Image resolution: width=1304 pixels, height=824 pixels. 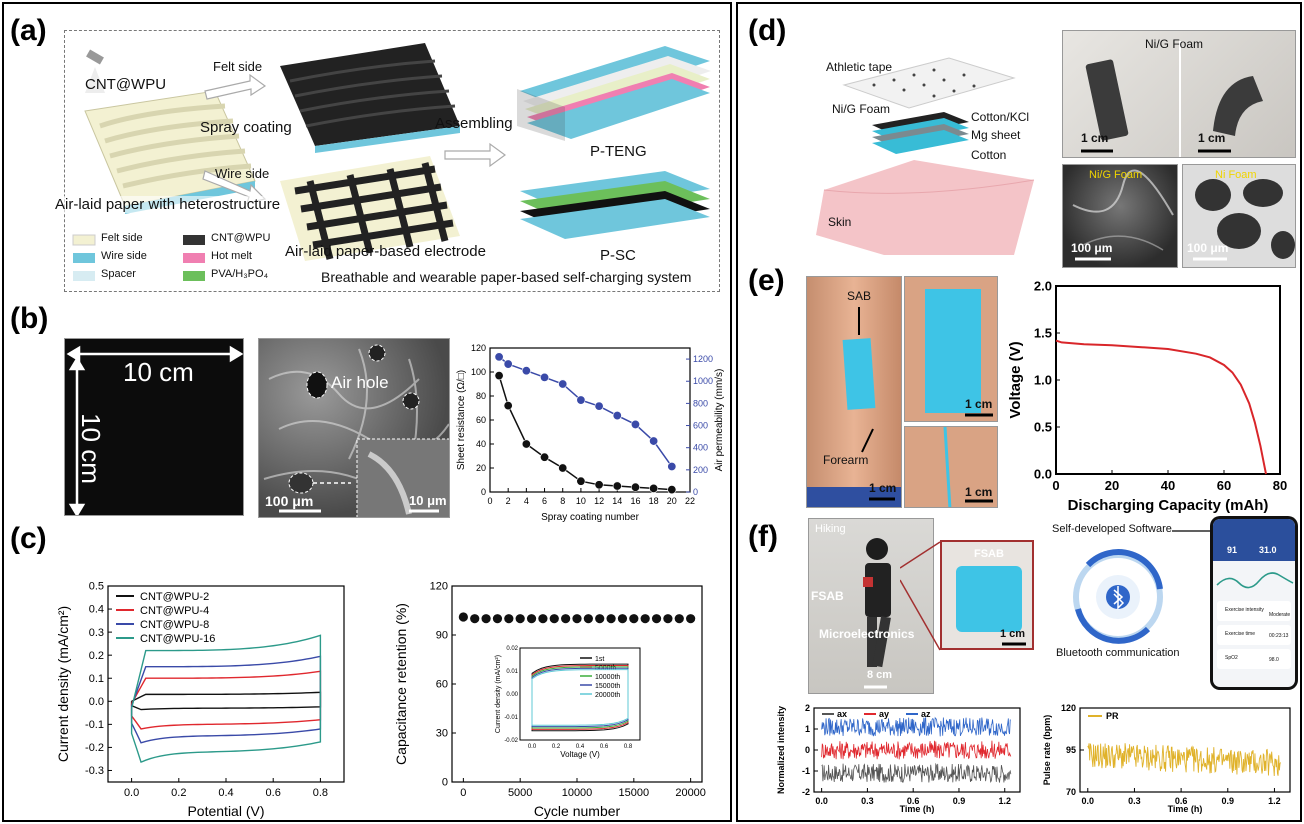 What do you see at coordinates (883, 488) in the screenshot?
I see `forearm-scale: 1 cm` at bounding box center [883, 488].